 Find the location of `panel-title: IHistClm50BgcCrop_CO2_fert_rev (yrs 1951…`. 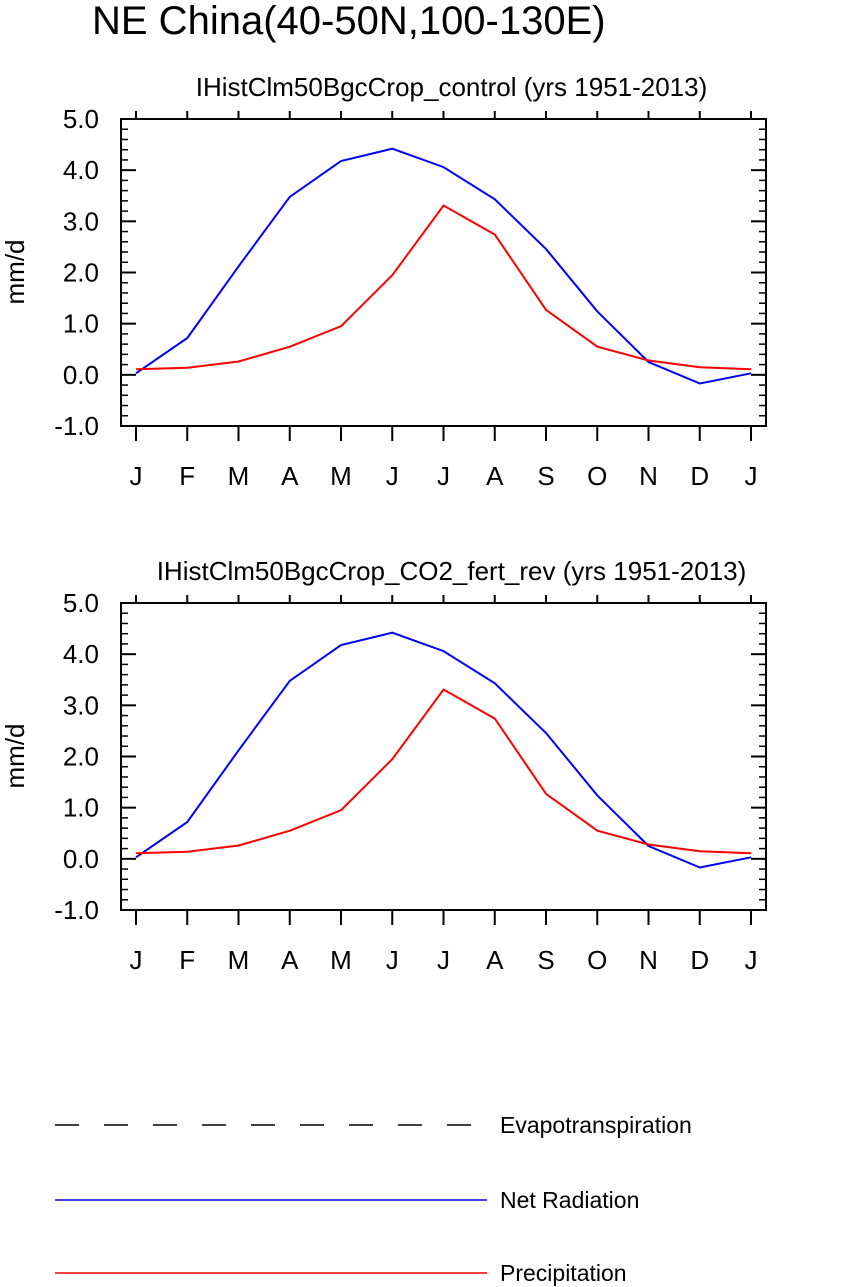

panel-title: IHistClm50BgcCrop_CO2_fert_rev (yrs 1951… is located at coordinates (452, 571).